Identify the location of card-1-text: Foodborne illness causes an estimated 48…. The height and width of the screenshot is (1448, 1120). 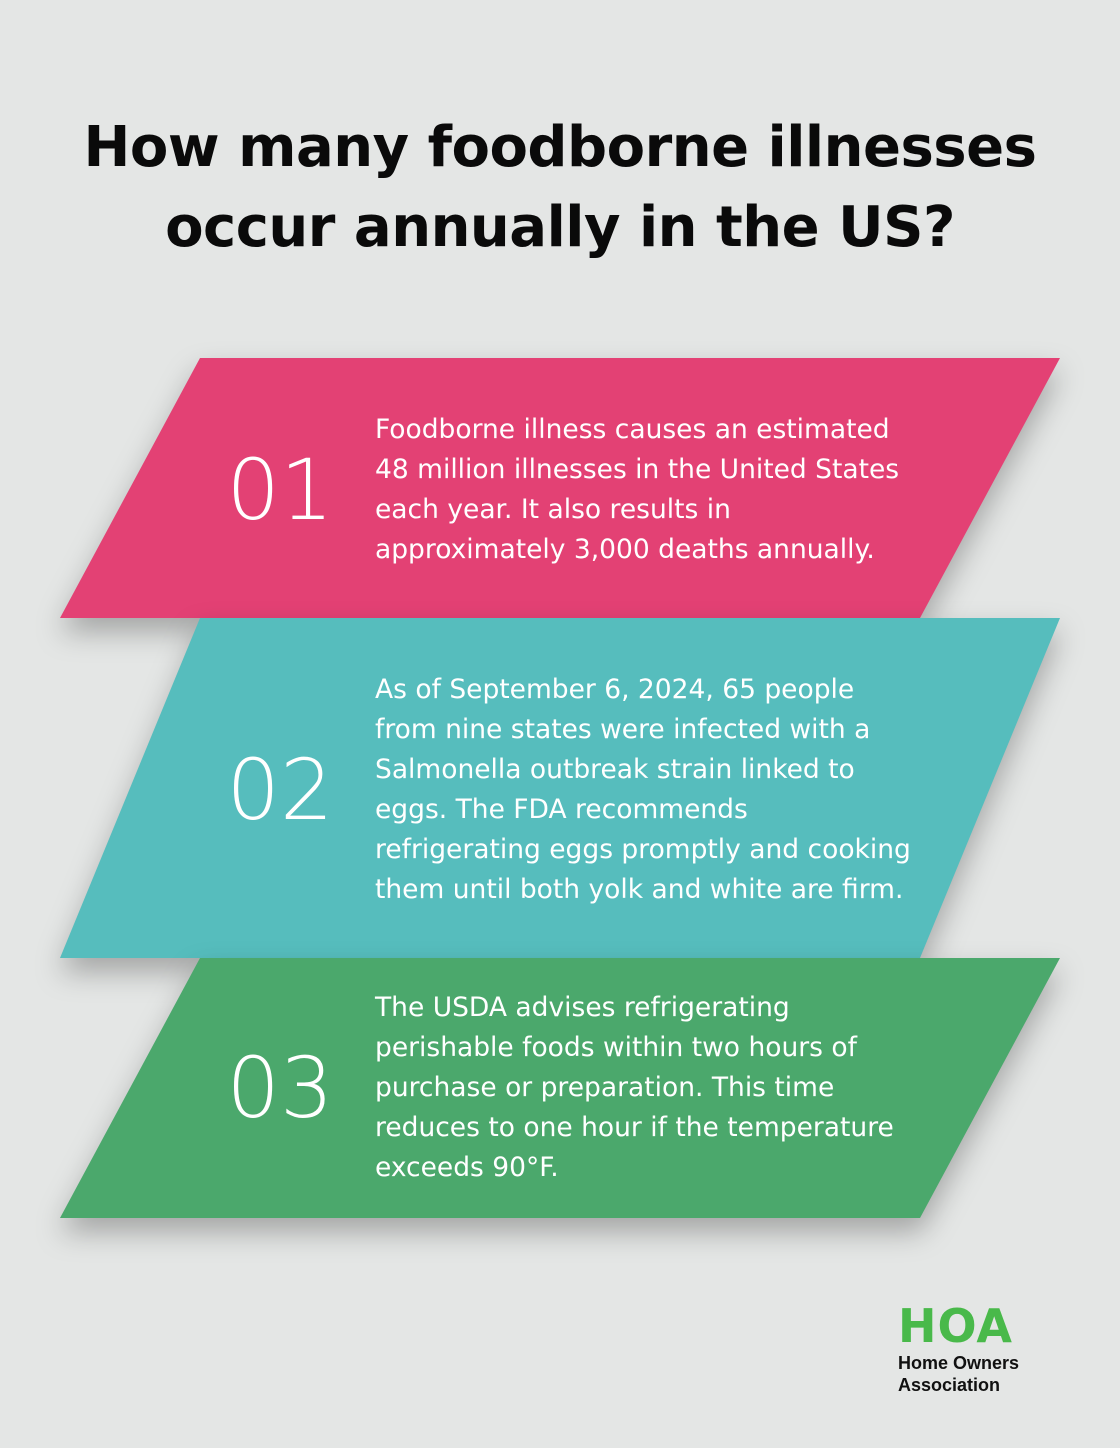
(637, 489).